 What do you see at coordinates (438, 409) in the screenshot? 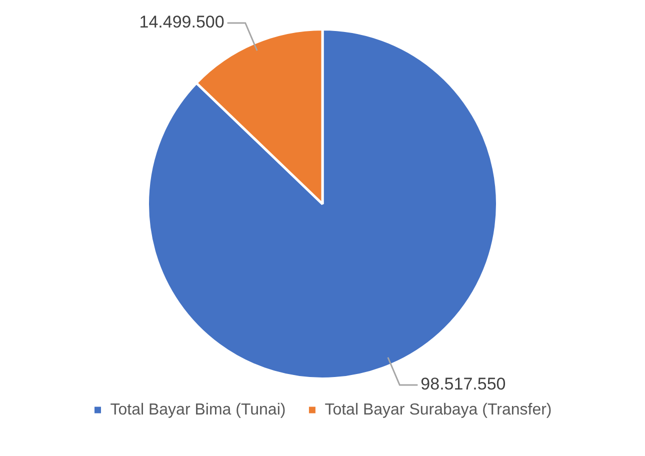
I see `legend-label: Total Bayar Surabaya (Transfer)` at bounding box center [438, 409].